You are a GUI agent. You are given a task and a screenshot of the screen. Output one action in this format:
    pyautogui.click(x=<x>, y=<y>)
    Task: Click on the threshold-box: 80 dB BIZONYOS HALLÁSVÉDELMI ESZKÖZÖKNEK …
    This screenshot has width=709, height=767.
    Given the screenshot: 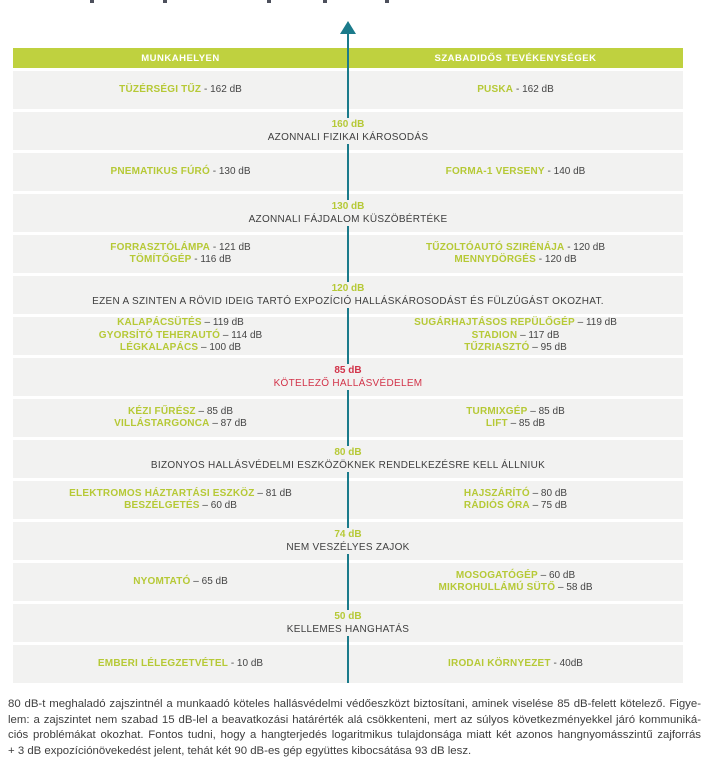 What is the action you would take?
    pyautogui.click(x=348, y=459)
    